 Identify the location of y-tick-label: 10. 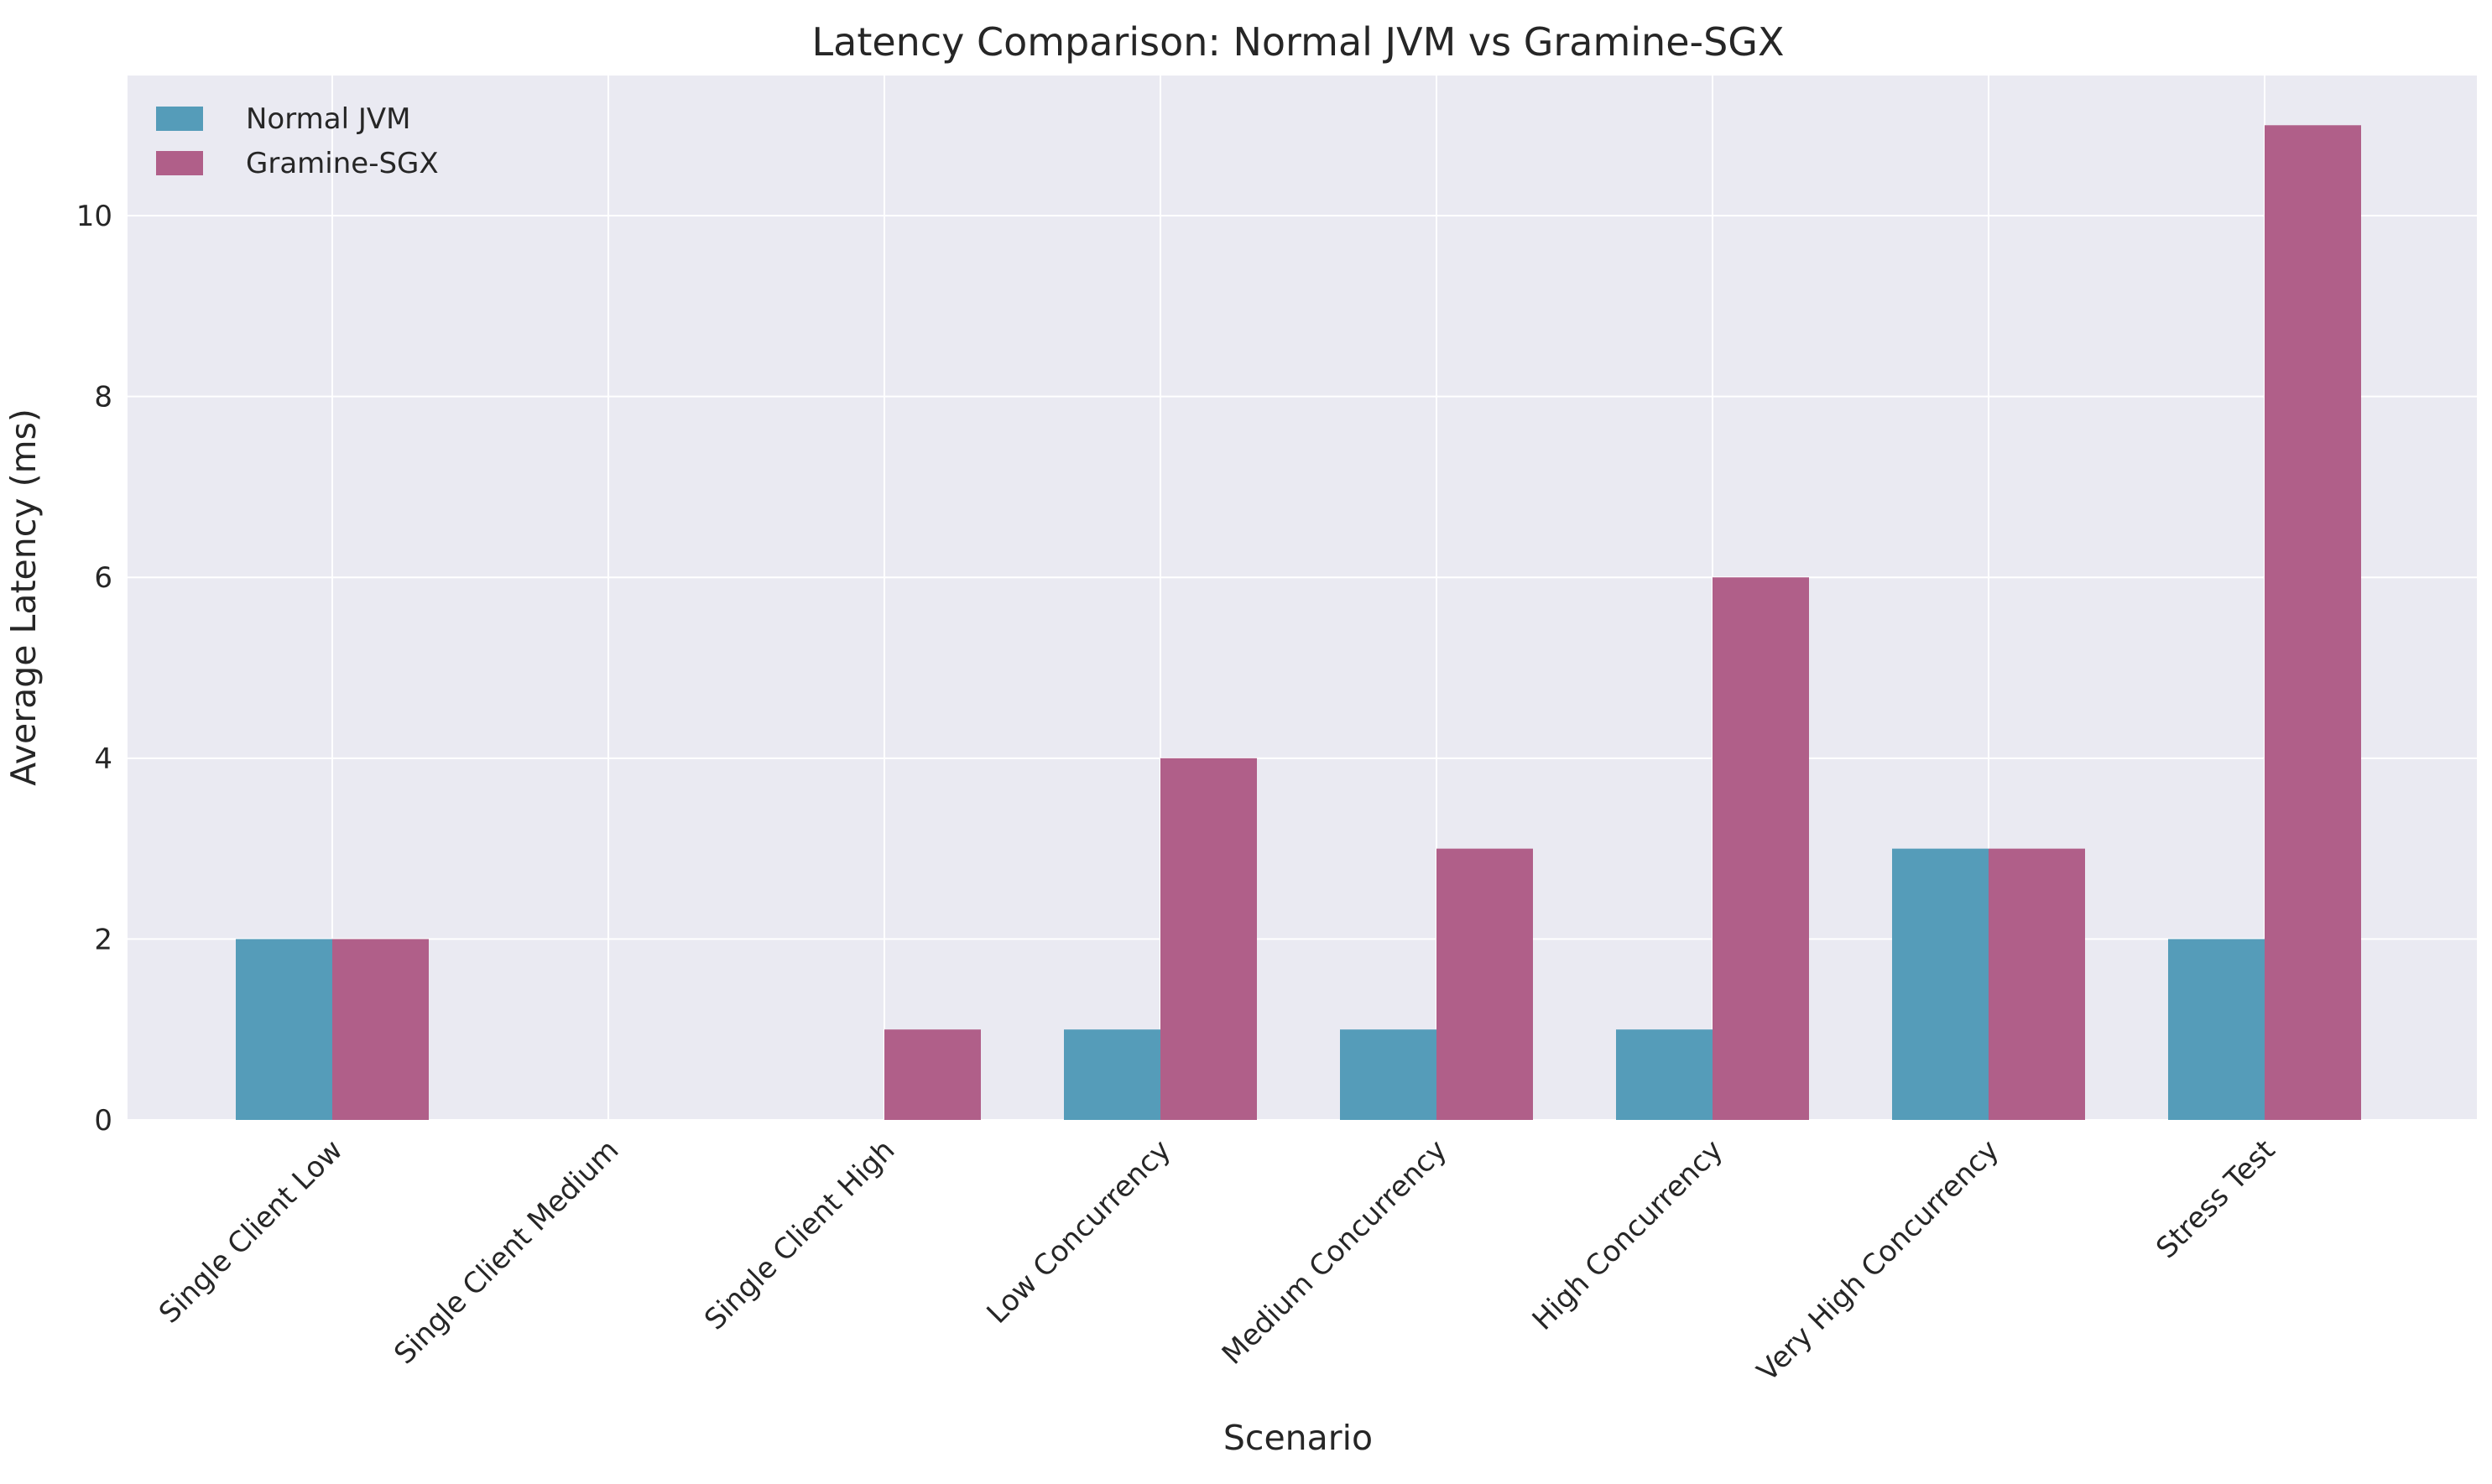
(94, 216).